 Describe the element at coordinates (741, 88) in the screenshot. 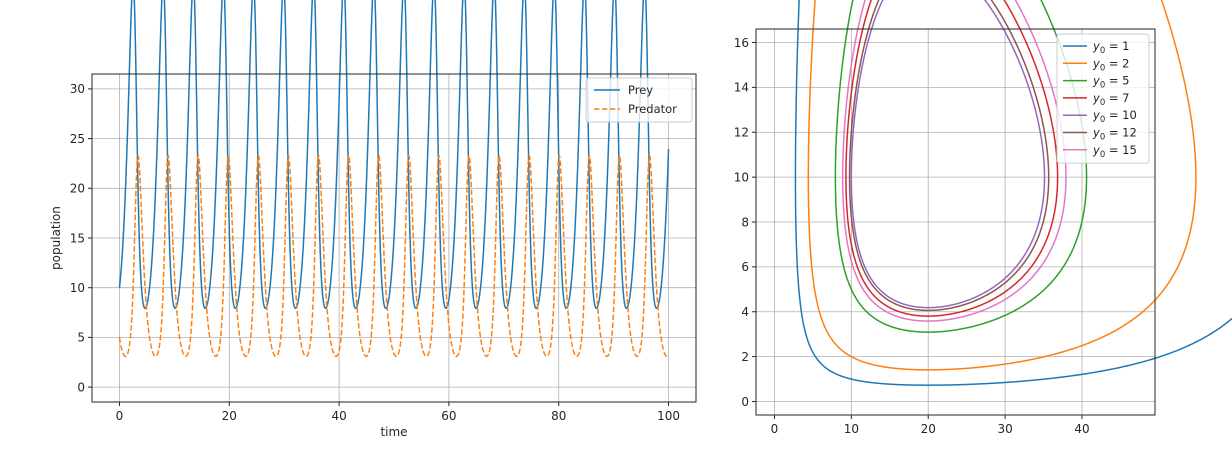

I see `y-tick-label: 14` at that location.